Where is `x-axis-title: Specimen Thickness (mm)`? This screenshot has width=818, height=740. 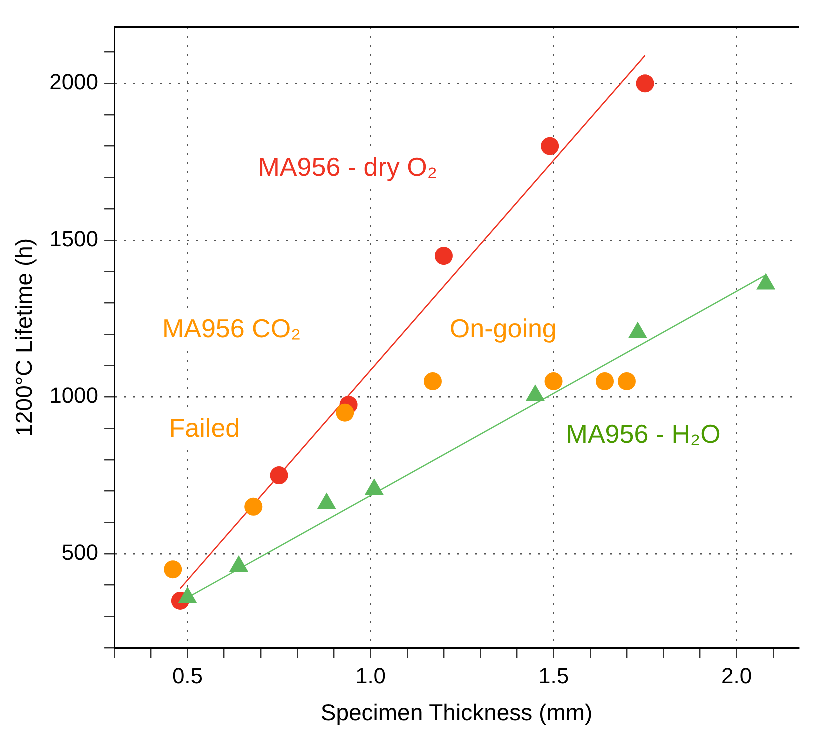
x-axis-title: Specimen Thickness (mm) is located at coordinates (456, 713).